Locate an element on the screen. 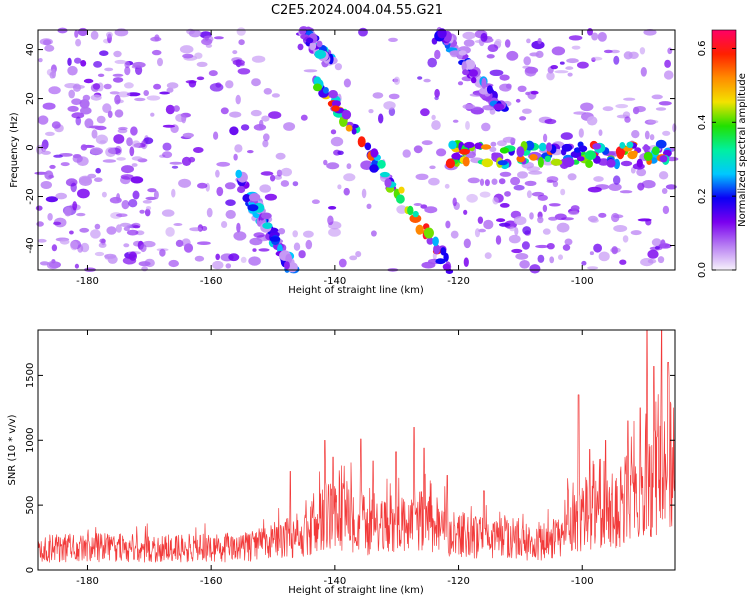 This screenshot has width=750, height=600. colorbar-tick-label: 0.2 is located at coordinates (702, 196).